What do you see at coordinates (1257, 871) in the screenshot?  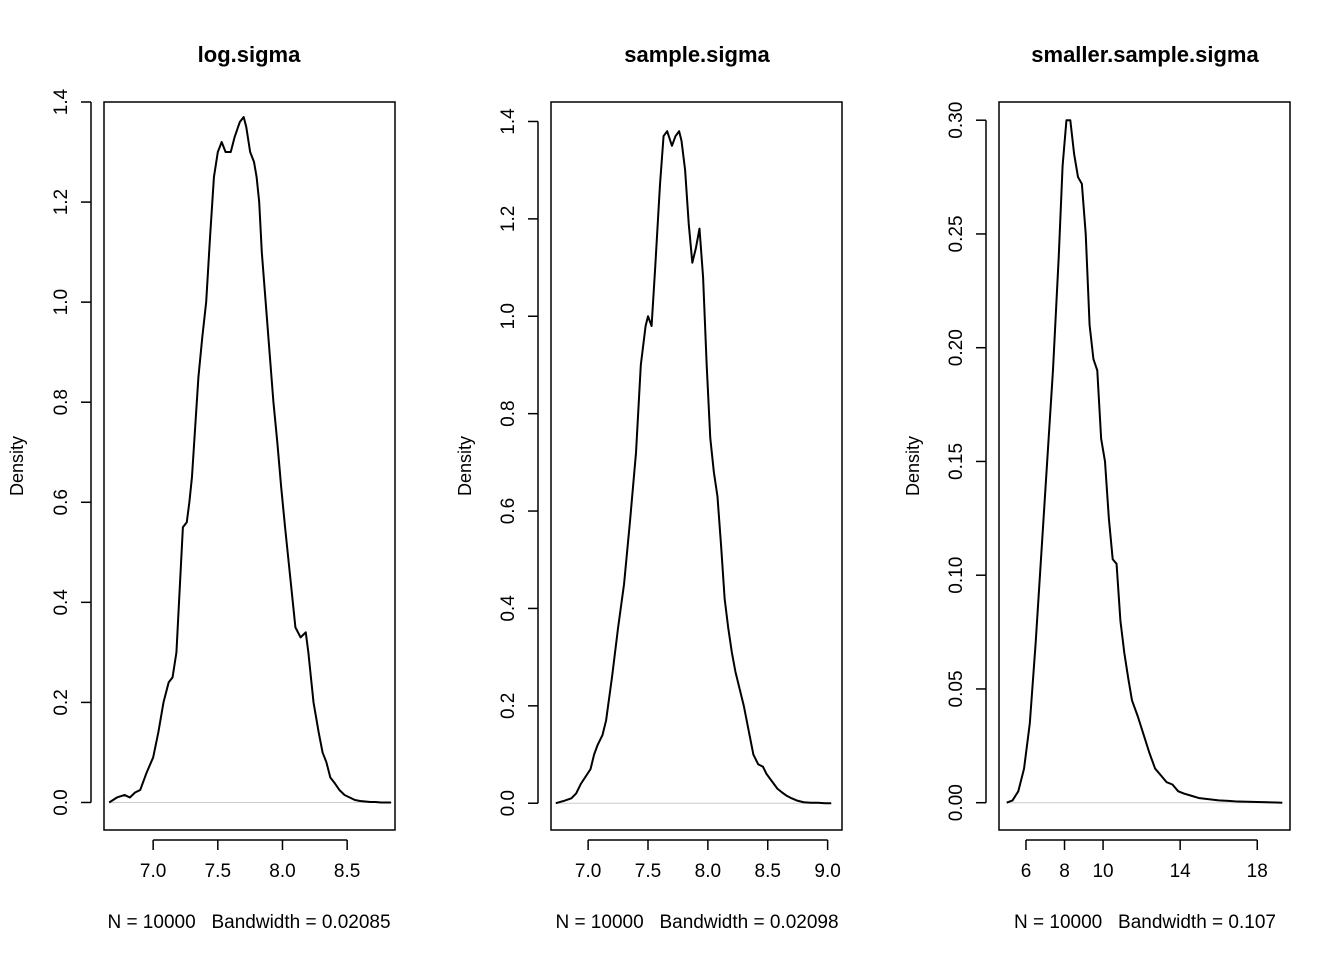 I see `x-tick-label: 18` at bounding box center [1257, 871].